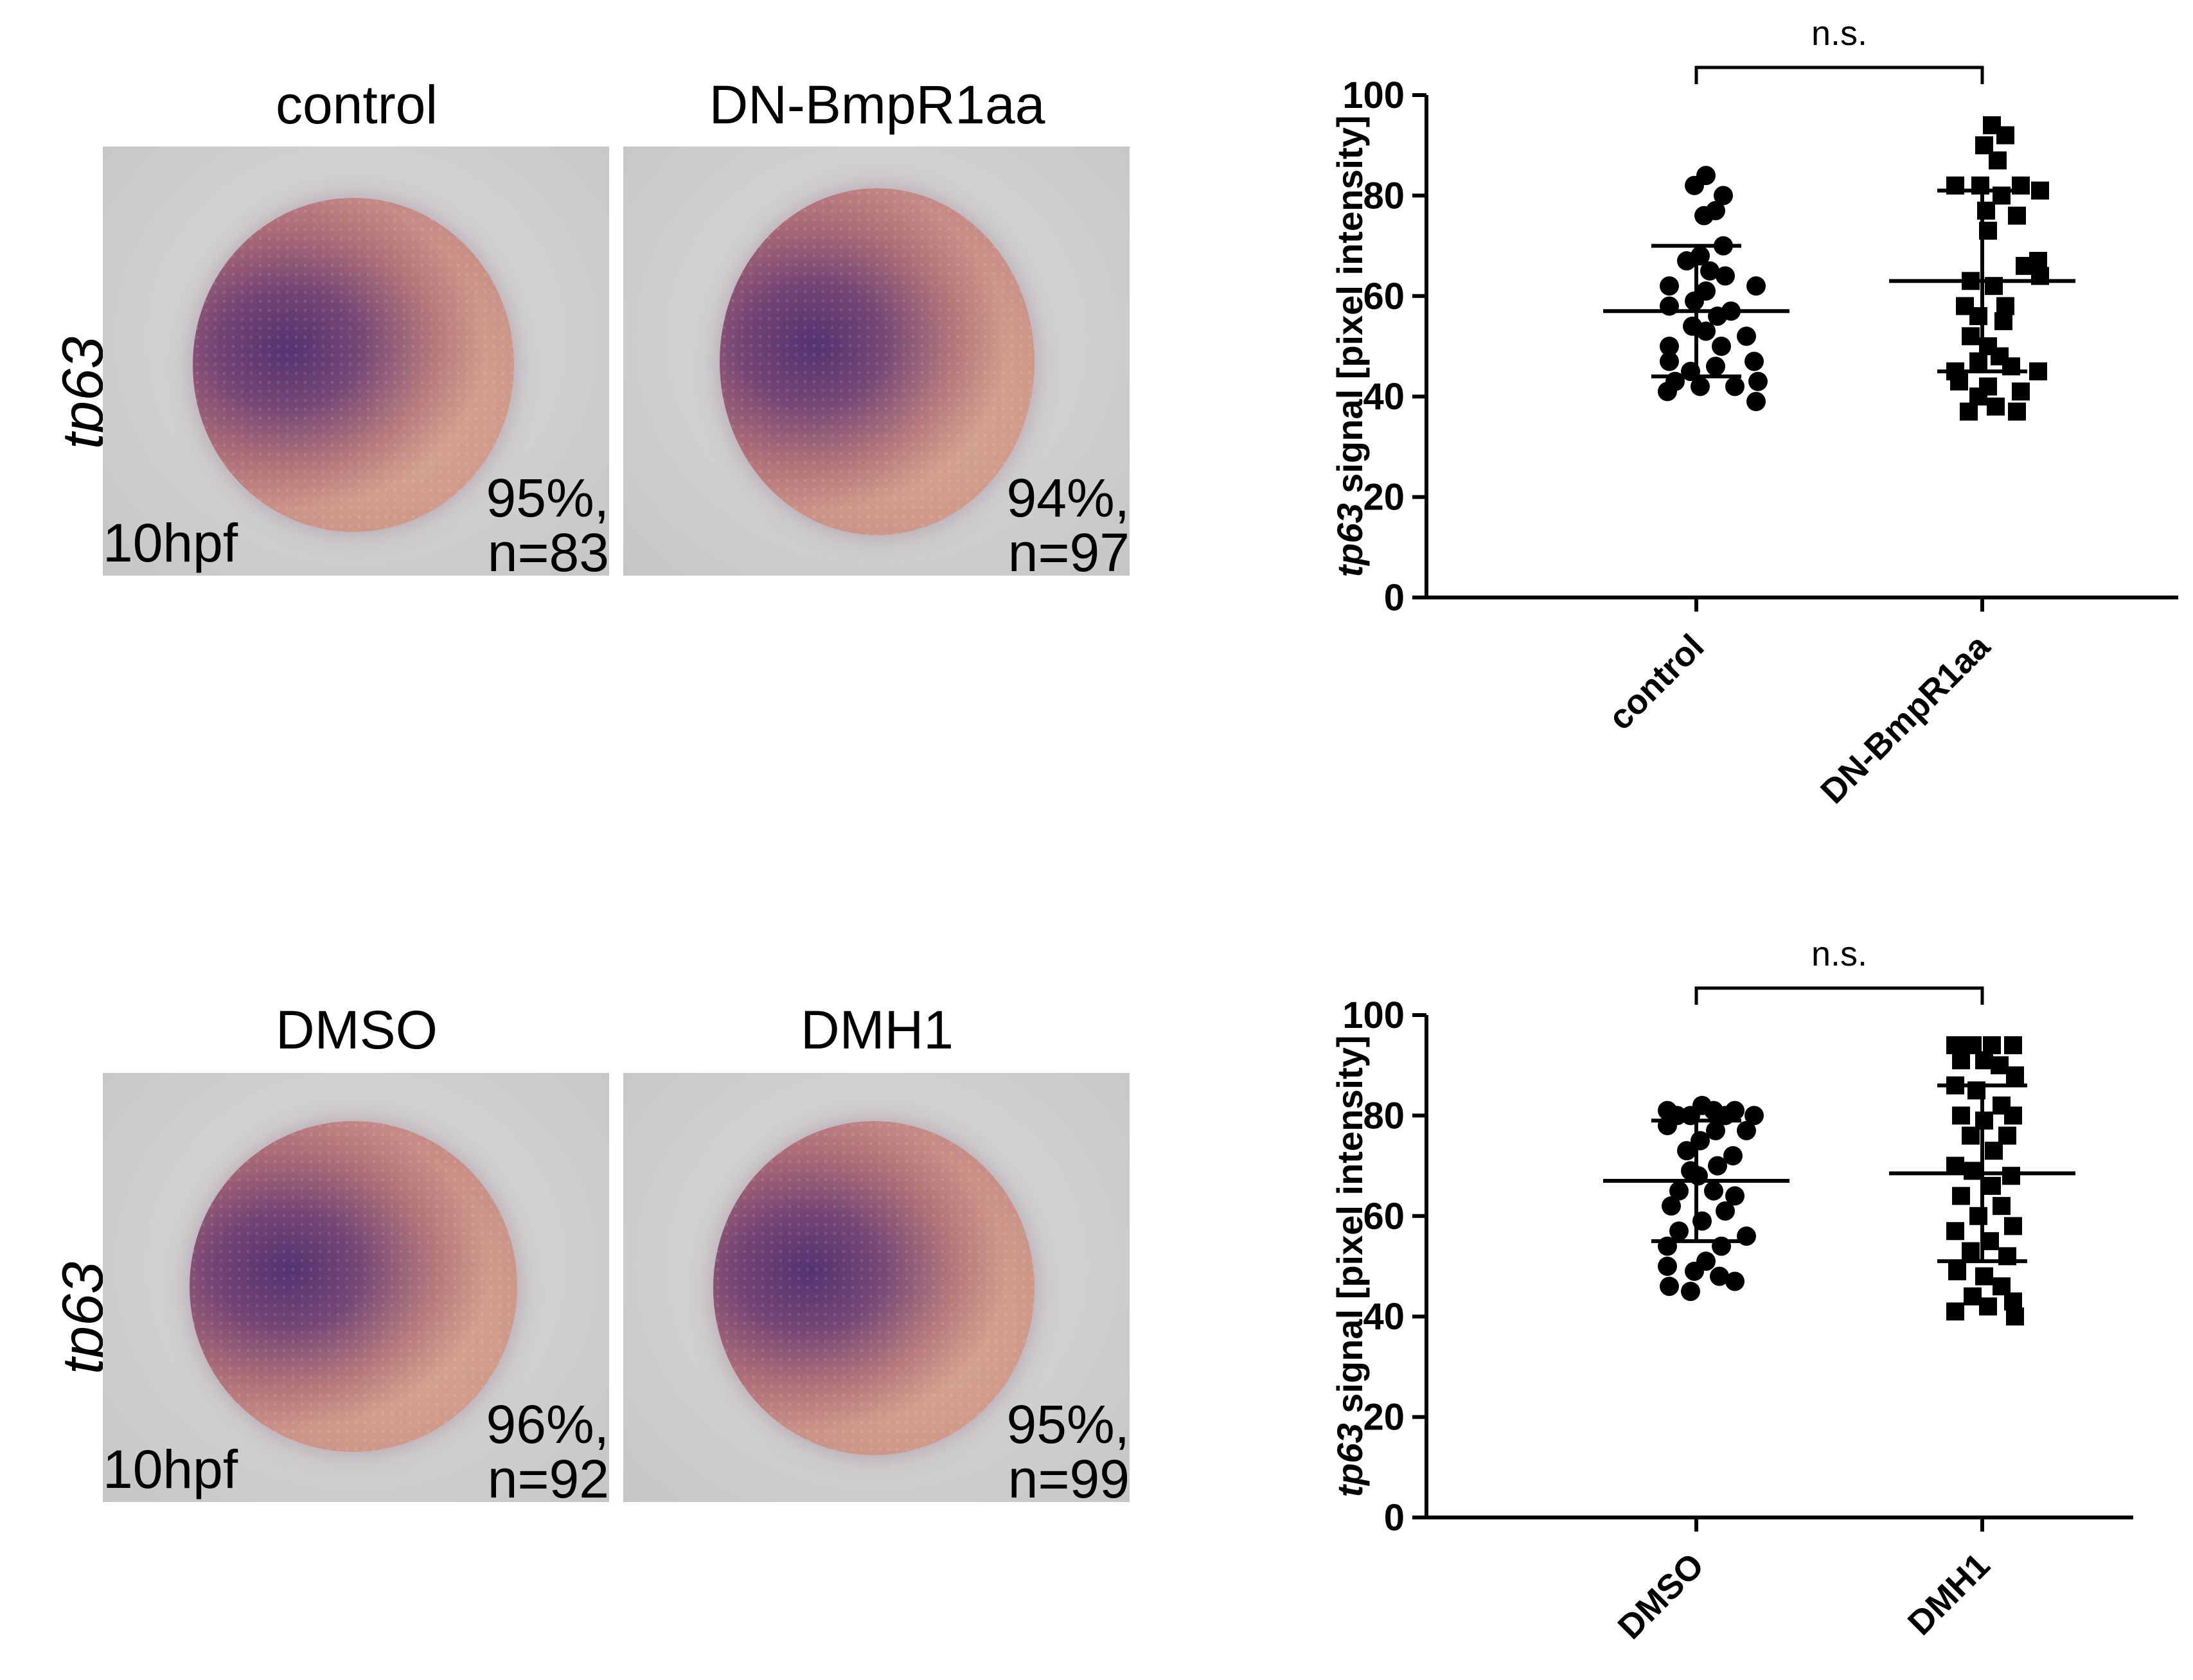  I want to click on x-tick-label: DN-BmpR1aa, so click(1905, 718).